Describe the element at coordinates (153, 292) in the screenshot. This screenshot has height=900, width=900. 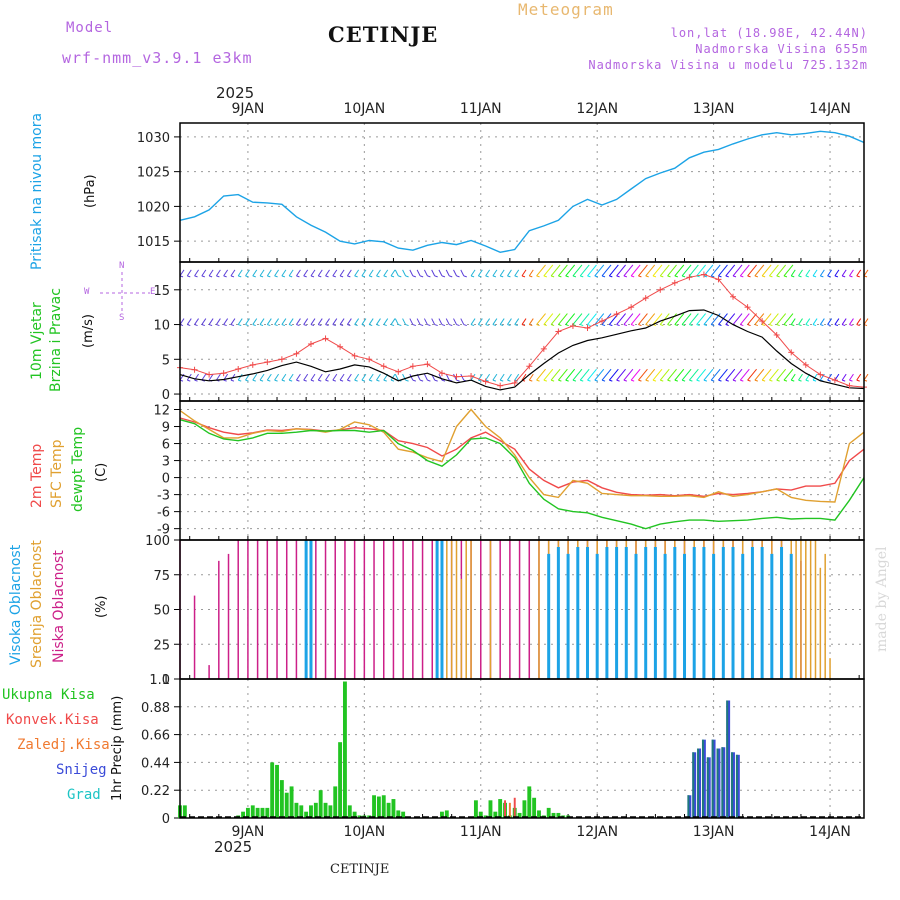
I see `compass-e: E` at that location.